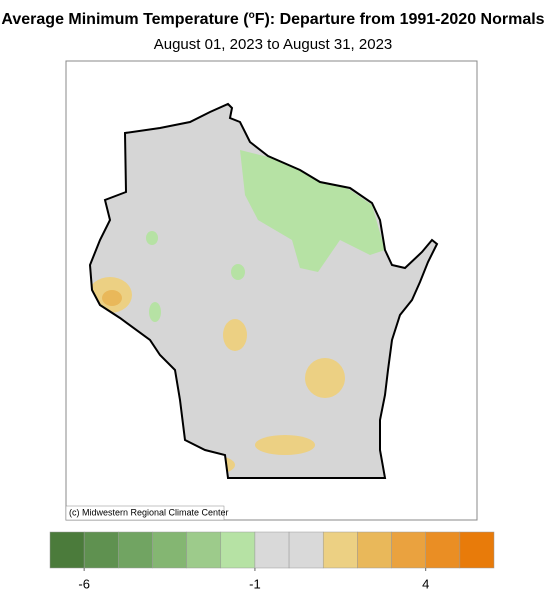  Describe the element at coordinates (425, 583) in the screenshot. I see `legend-tick-label: 4` at that location.